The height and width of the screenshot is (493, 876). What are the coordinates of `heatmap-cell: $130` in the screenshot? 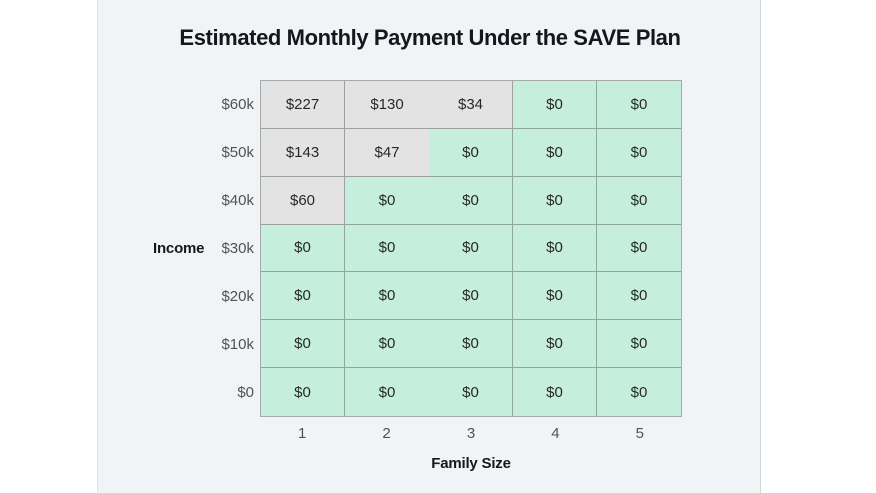 It's located at (387, 105).